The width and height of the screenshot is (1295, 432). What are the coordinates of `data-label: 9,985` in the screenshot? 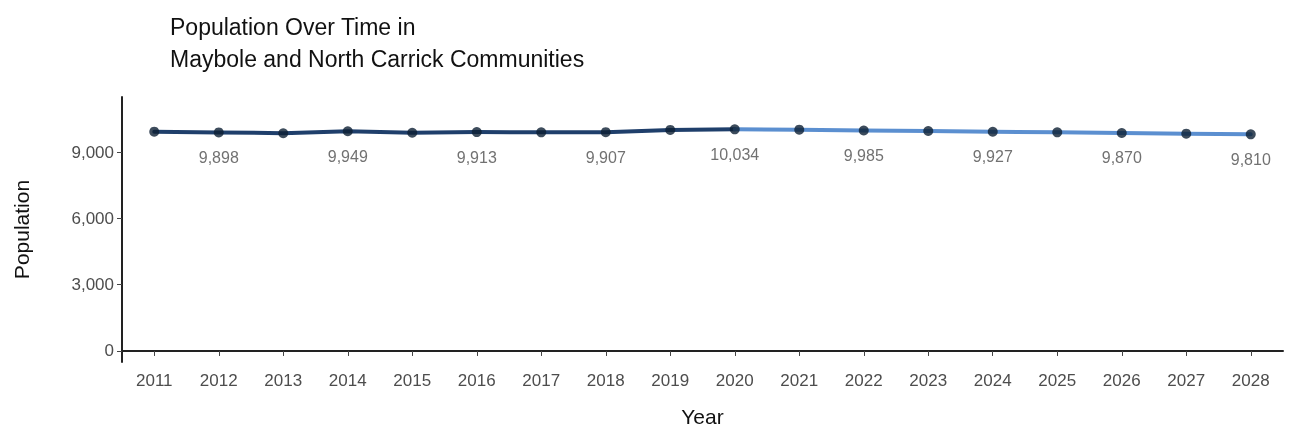 It's located at (863, 155).